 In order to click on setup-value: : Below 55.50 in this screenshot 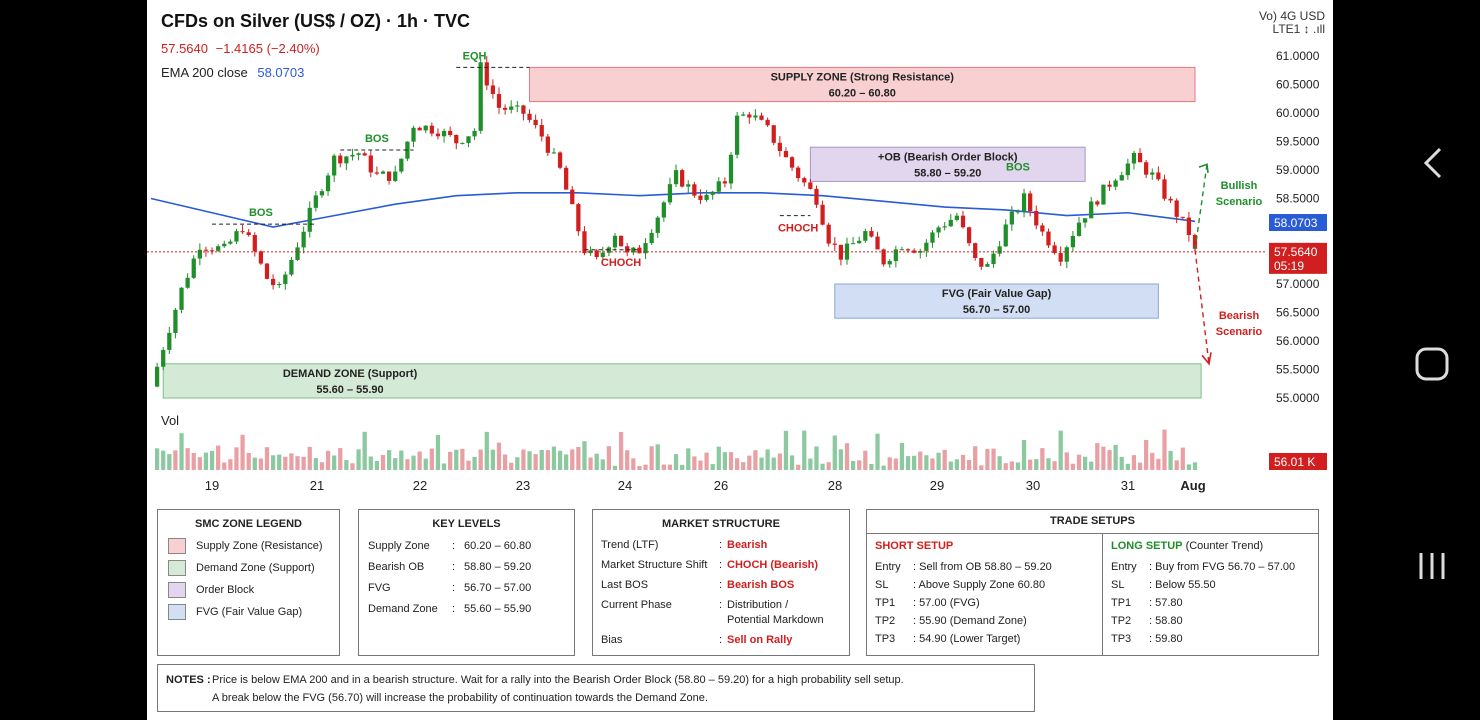, I will do `click(1182, 585)`.